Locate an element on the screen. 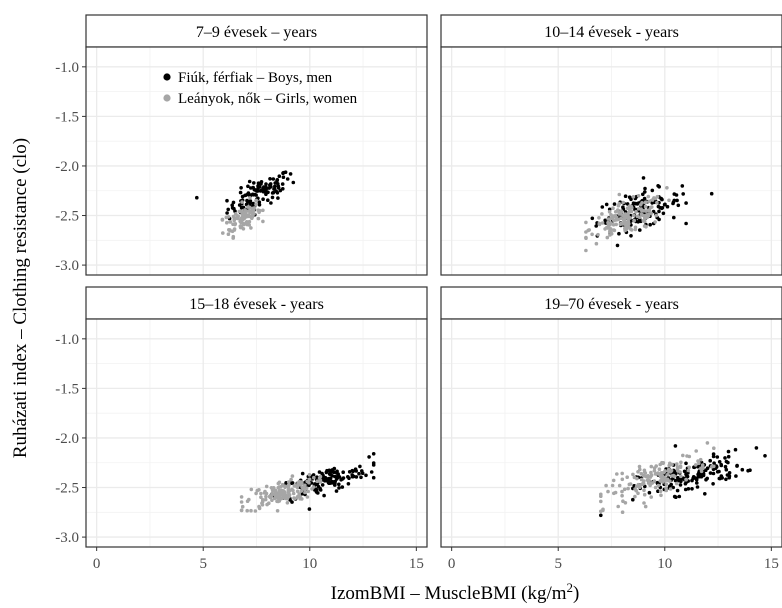 The width and height of the screenshot is (782, 608). series-boys is located at coordinates (245, 195).